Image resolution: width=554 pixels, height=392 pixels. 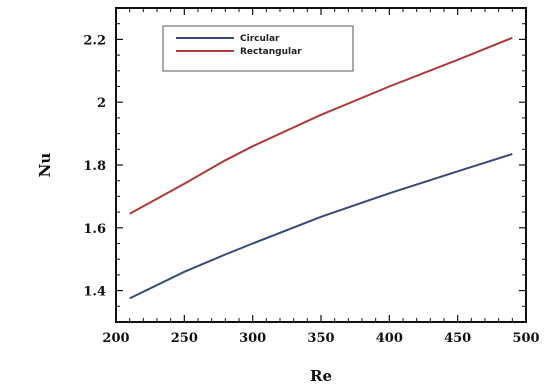 I want to click on y-tick-label: 2, so click(x=101, y=103).